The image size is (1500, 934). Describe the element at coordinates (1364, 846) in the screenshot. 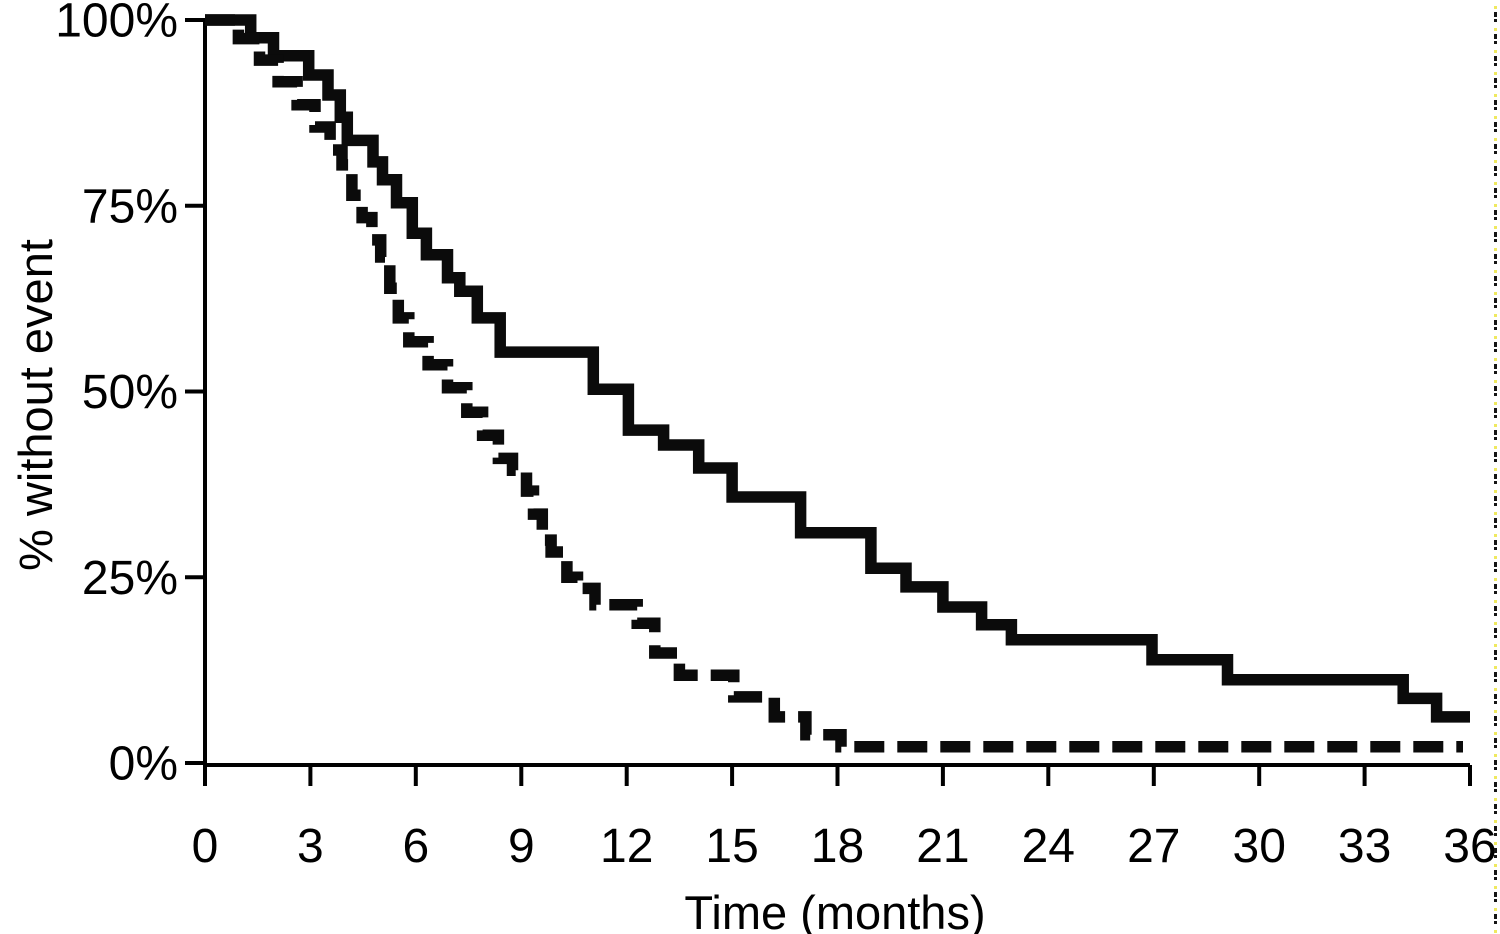

I see `x-tick-label: 33` at that location.